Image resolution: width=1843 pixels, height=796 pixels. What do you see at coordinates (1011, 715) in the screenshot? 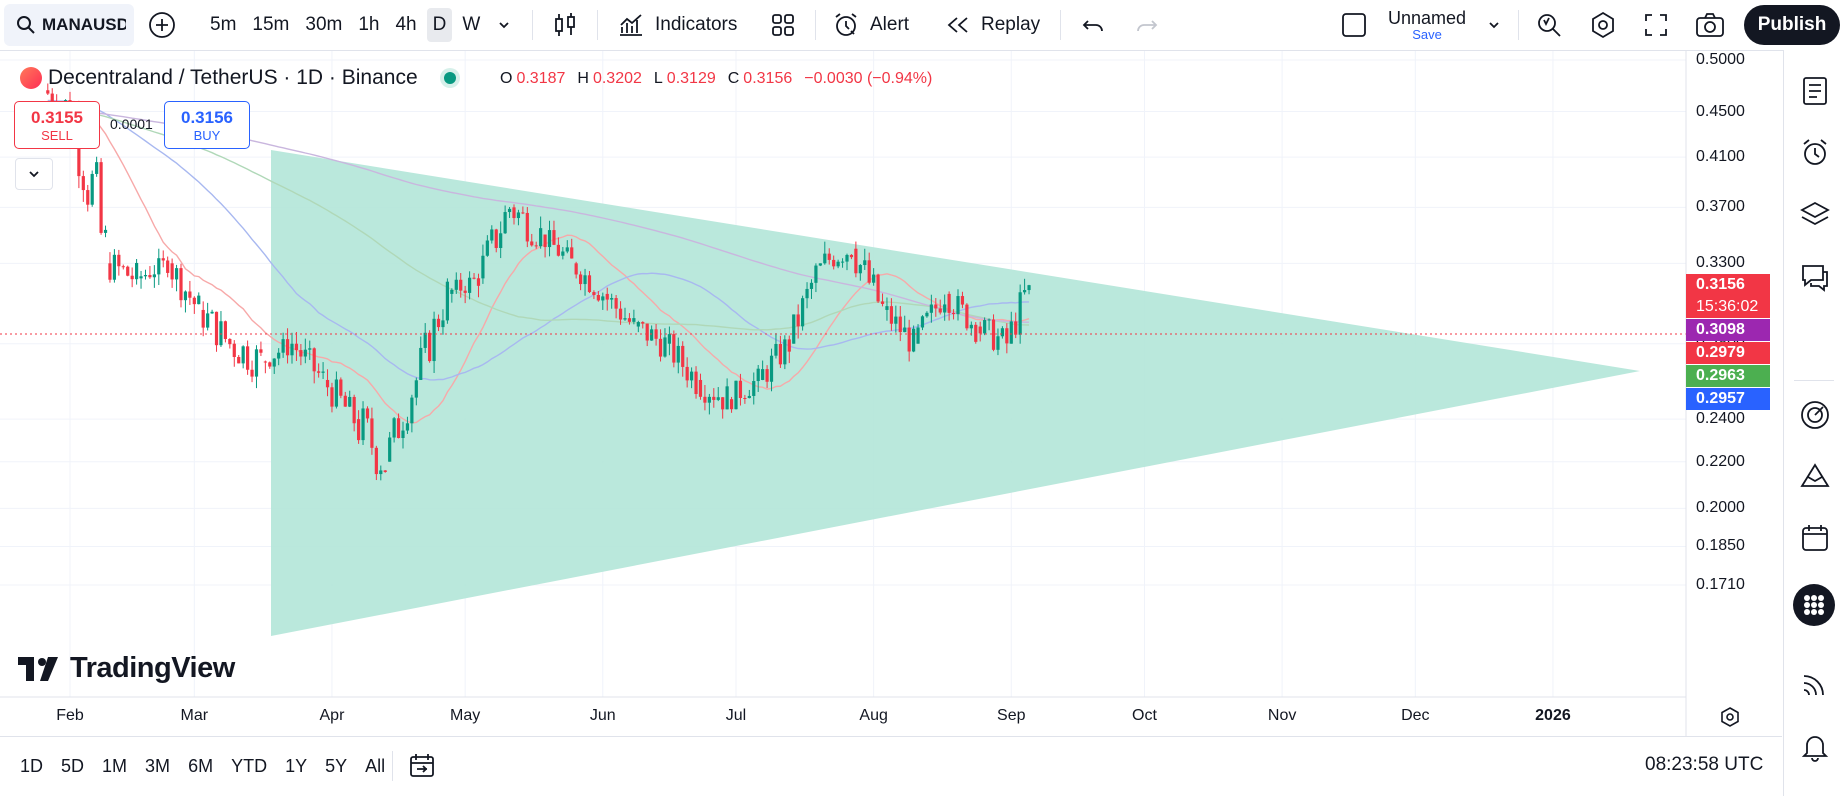
I see `time-tick-label: Sep` at bounding box center [1011, 715].